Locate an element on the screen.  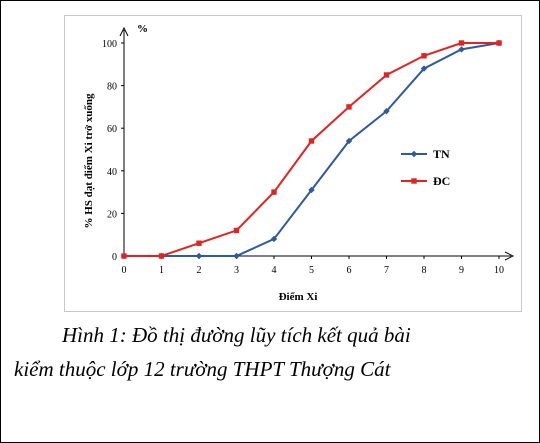
y-axis-label: % HS đạt điểm Xi trở xuống is located at coordinates (89, 161).